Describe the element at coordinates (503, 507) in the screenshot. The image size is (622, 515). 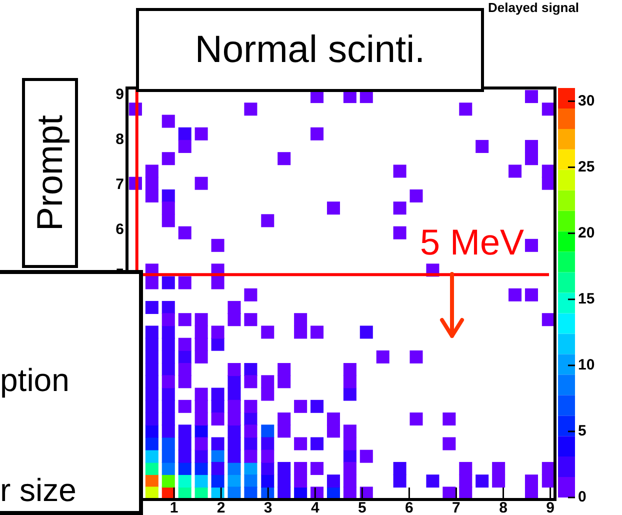
I see `x-tick-label: 8` at that location.